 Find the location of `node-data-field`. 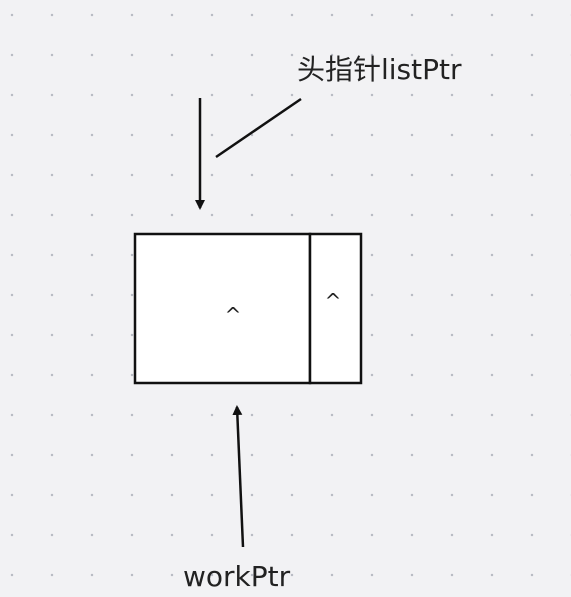

node-data-field is located at coordinates (222, 308).